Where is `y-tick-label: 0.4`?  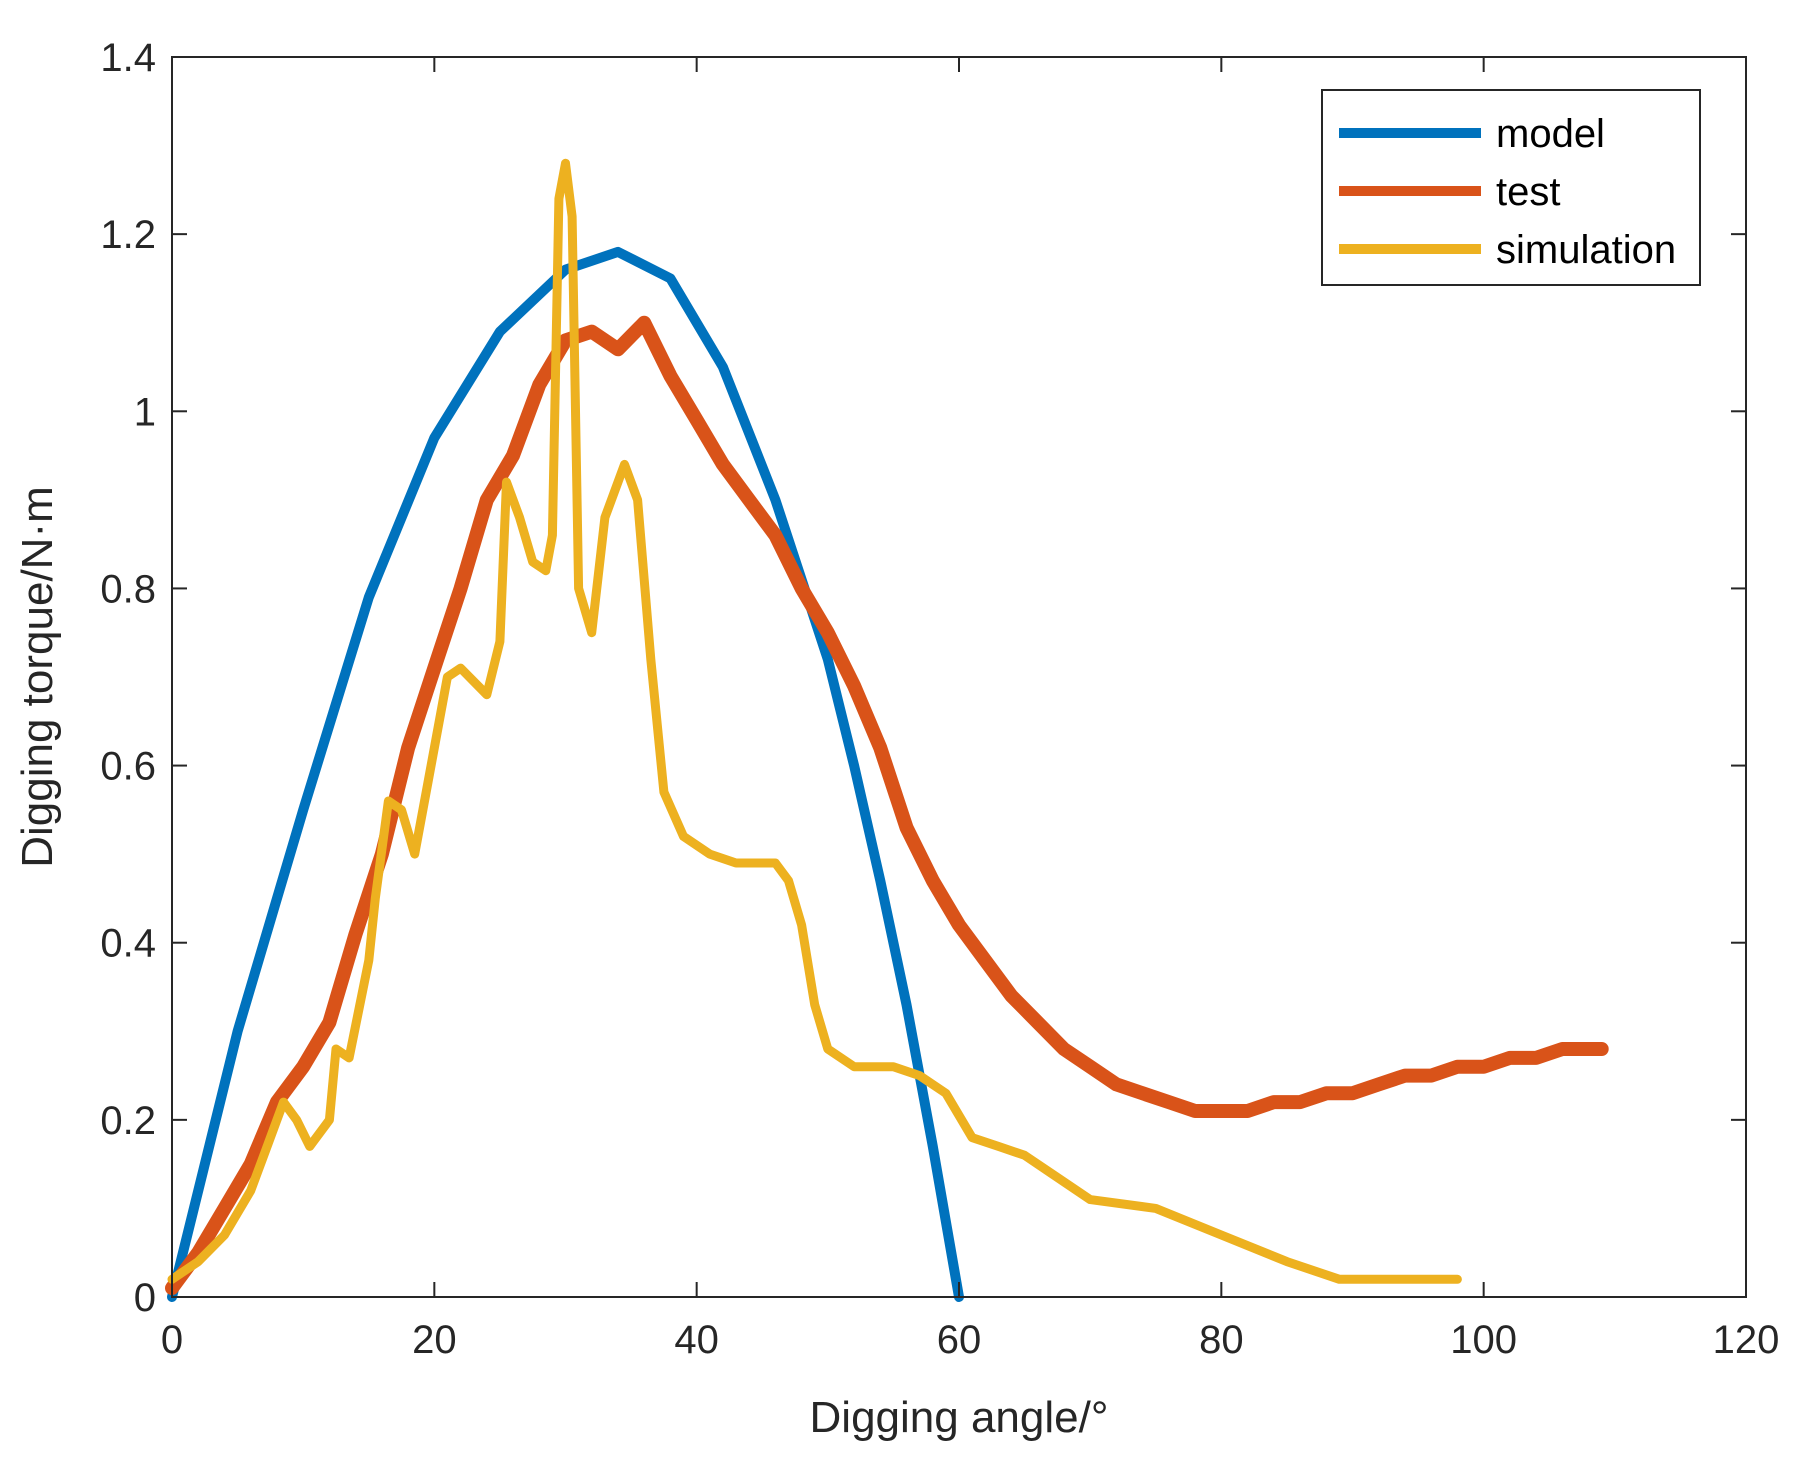 y-tick-label: 0.4 is located at coordinates (128, 944).